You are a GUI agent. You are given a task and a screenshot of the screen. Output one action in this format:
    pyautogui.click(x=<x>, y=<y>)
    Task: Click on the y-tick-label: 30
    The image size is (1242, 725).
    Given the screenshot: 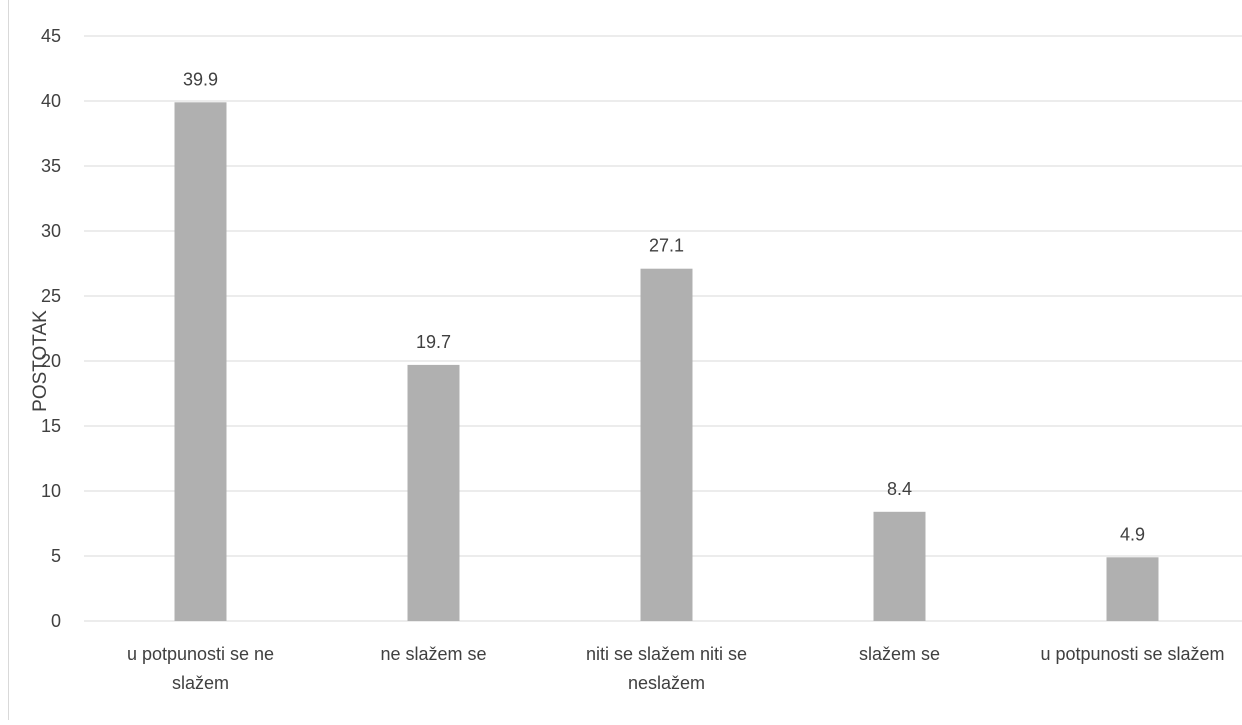 What is the action you would take?
    pyautogui.click(x=51, y=231)
    